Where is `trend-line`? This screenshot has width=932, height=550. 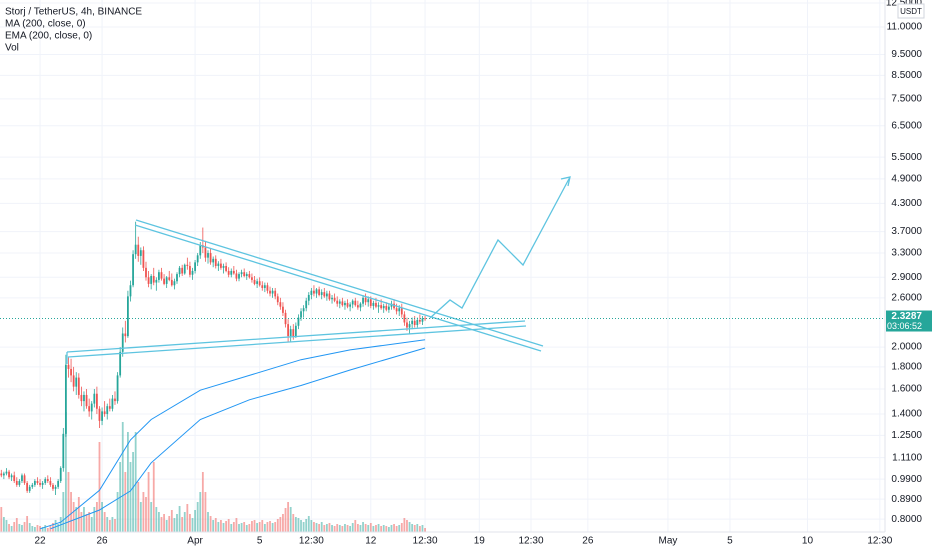
trend-line is located at coordinates (296, 336).